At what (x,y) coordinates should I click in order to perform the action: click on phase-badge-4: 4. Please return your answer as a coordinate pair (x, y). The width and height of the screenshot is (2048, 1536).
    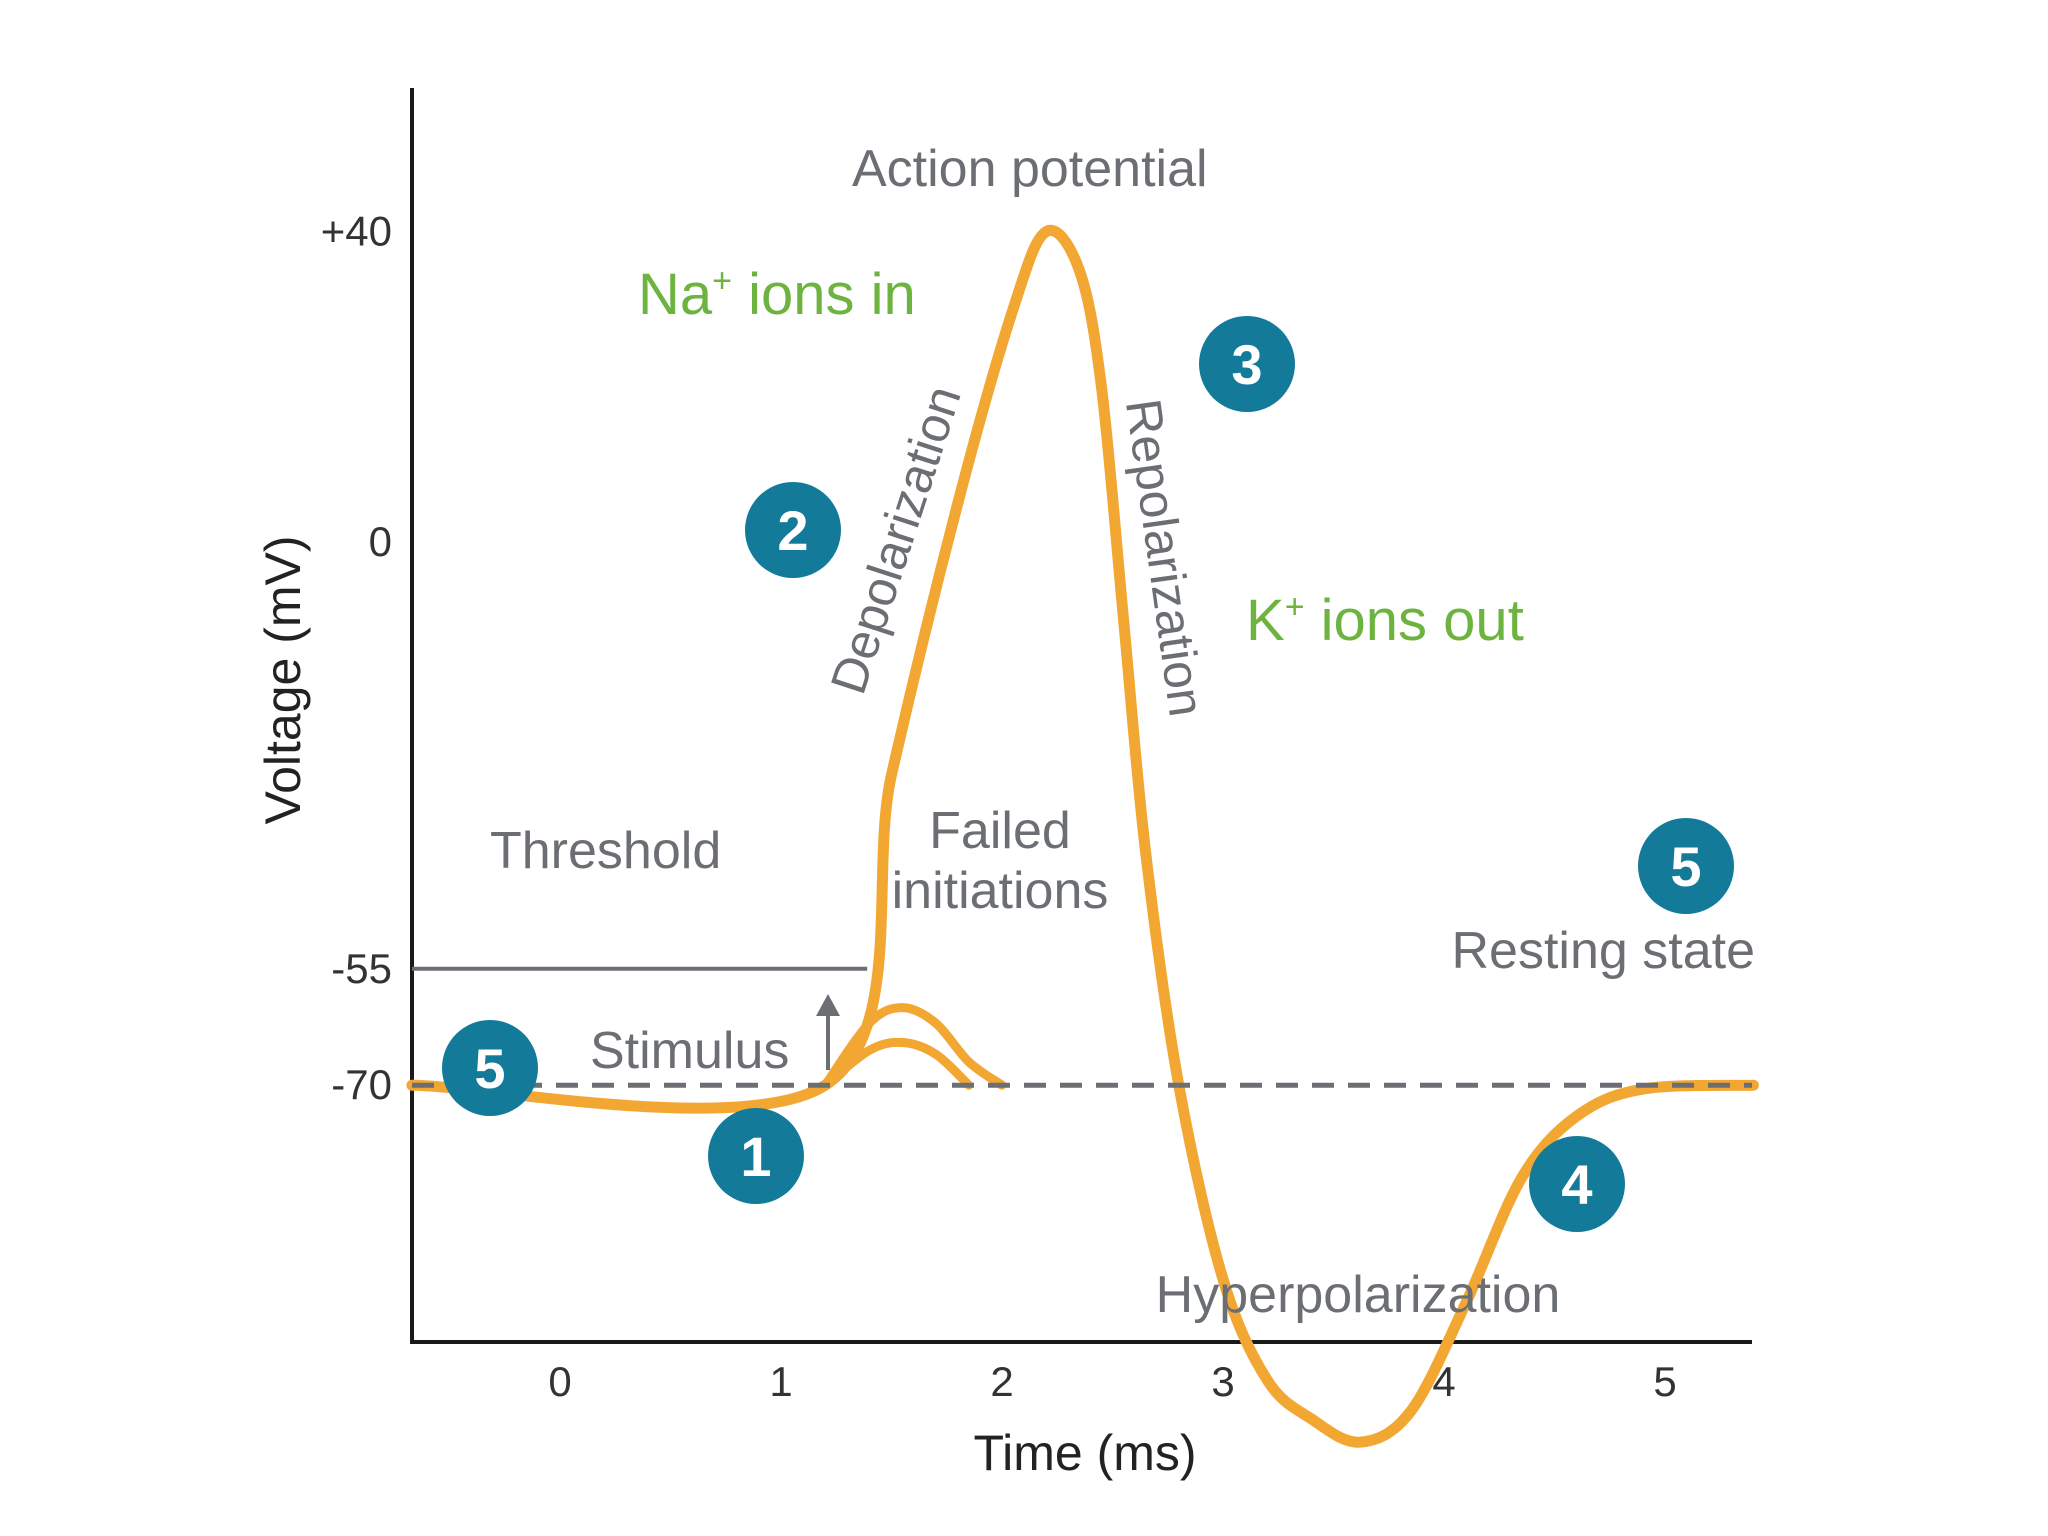
    Looking at the image, I should click on (1577, 1184).